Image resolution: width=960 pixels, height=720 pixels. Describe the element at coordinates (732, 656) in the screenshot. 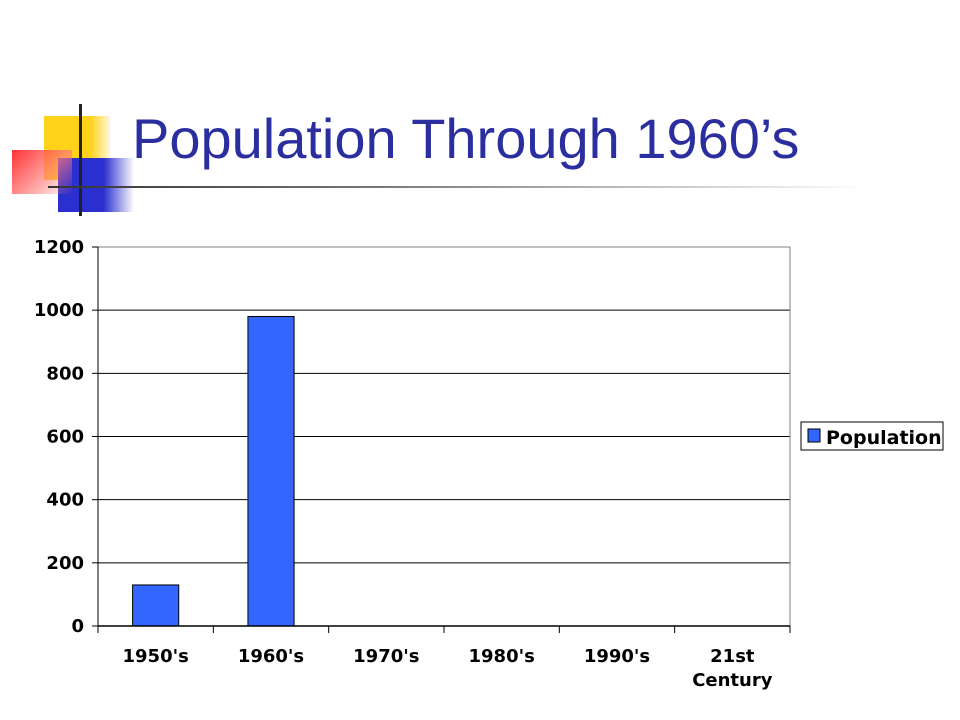

I see `x-tick-label-5-line0: 21st` at that location.